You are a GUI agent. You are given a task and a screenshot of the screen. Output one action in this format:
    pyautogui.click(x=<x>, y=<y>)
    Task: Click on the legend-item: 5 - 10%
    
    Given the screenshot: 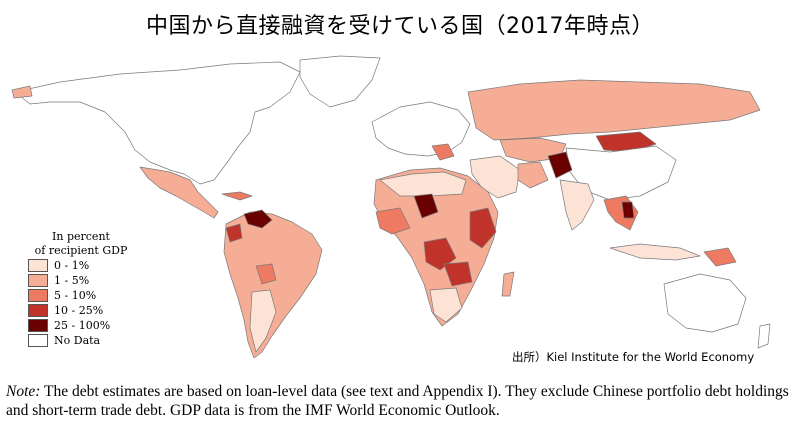 What is the action you would take?
    pyautogui.click(x=81, y=295)
    